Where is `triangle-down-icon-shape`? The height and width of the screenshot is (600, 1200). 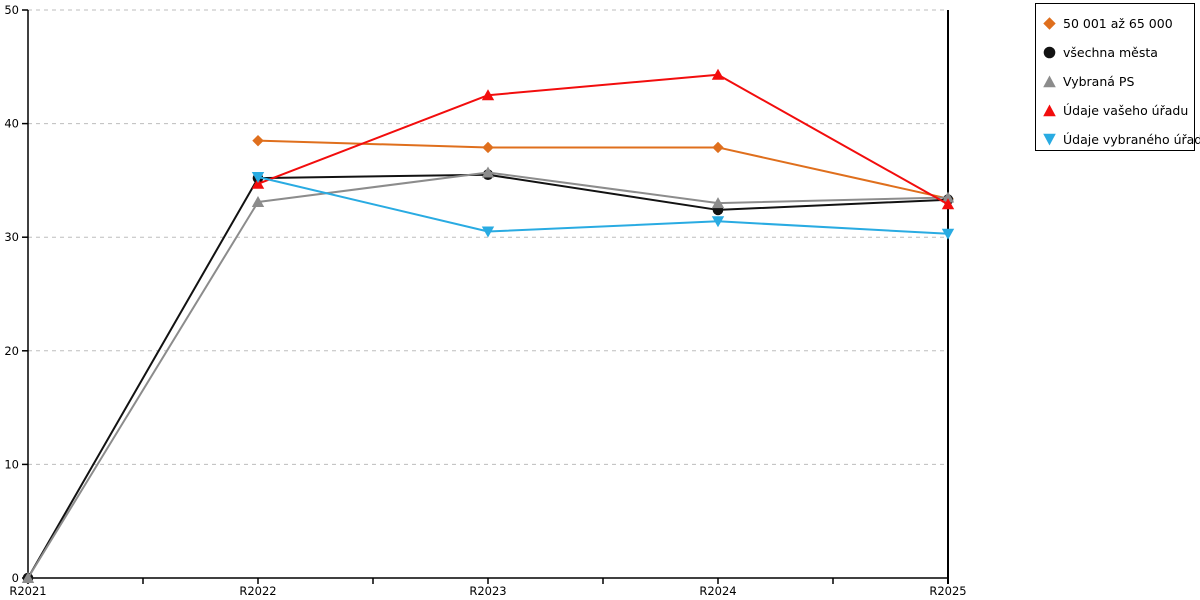
triangle-down-icon-shape is located at coordinates (1049, 139).